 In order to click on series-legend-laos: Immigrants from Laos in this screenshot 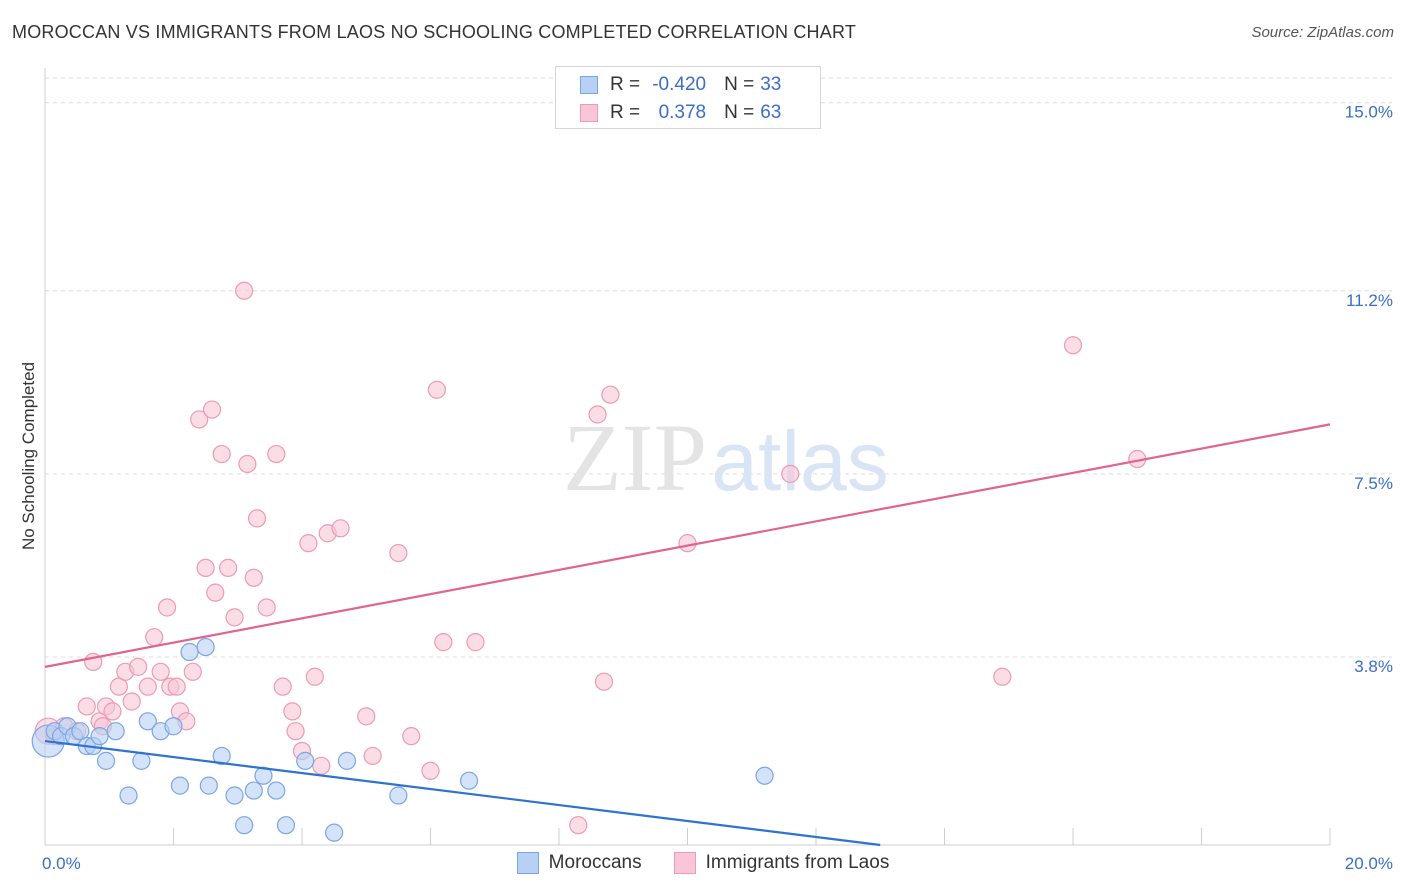, I will do `click(781, 863)`.